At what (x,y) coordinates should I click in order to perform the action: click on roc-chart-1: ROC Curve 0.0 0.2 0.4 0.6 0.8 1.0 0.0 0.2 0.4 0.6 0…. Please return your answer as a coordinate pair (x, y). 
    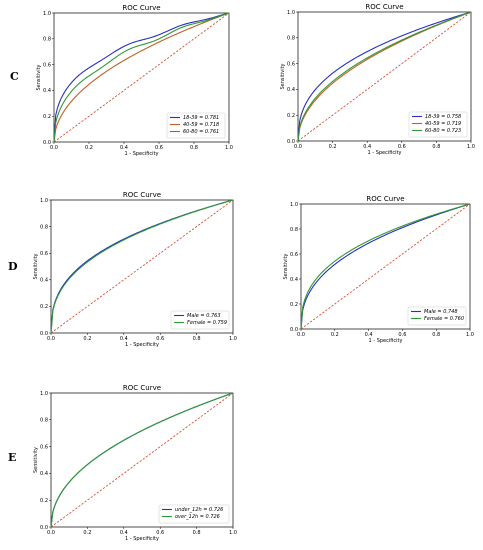
    Looking at the image, I should click on (134, 80).